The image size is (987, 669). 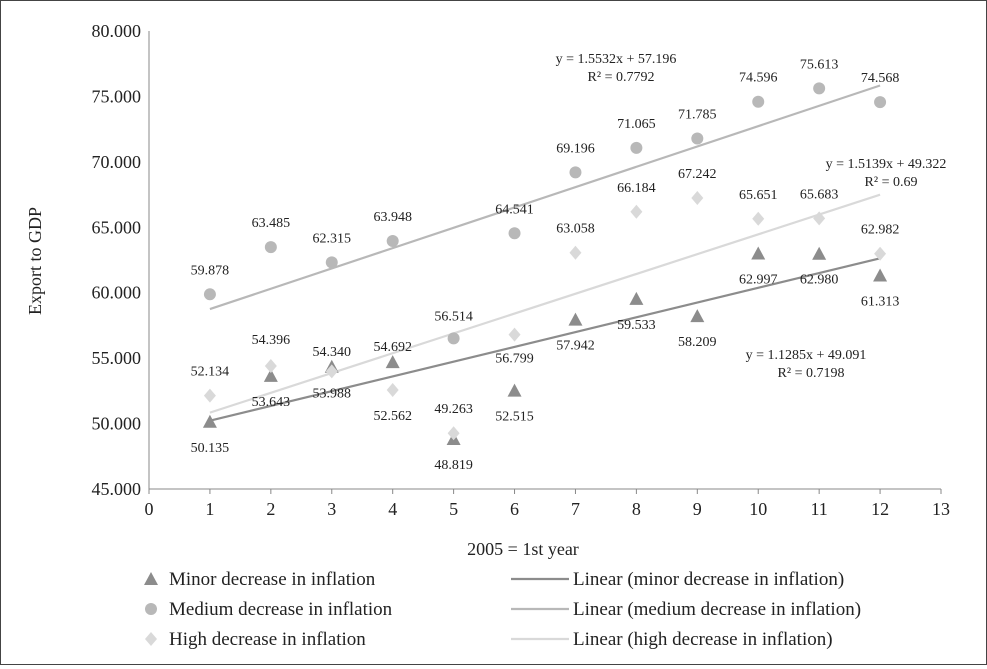 What do you see at coordinates (636, 509) in the screenshot?
I see `x-tick-label: 8` at bounding box center [636, 509].